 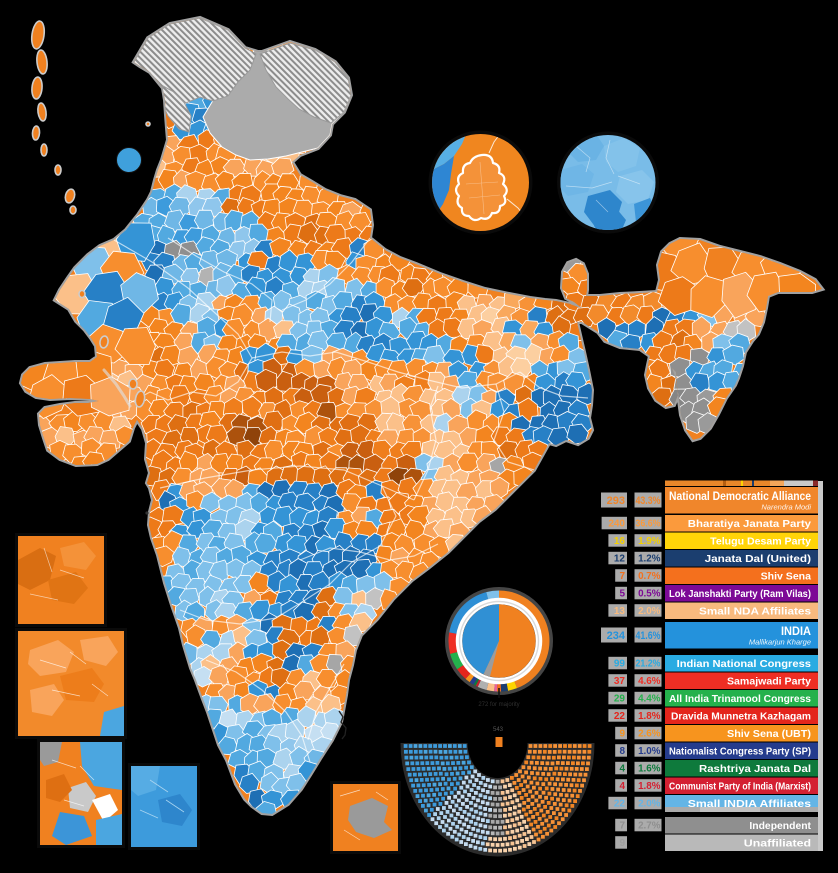 What do you see at coordinates (786, 507) in the screenshot?
I see `svg-text: Narendra Modi` at bounding box center [786, 507].